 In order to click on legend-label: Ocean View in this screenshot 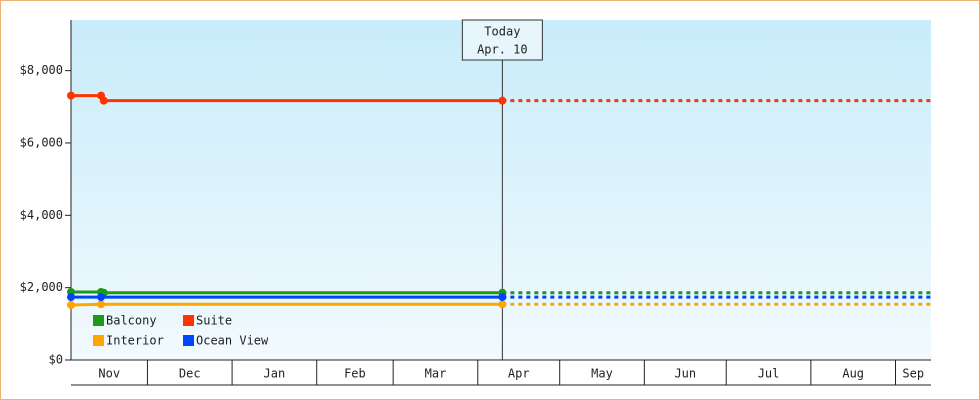, I will do `click(232, 341)`.